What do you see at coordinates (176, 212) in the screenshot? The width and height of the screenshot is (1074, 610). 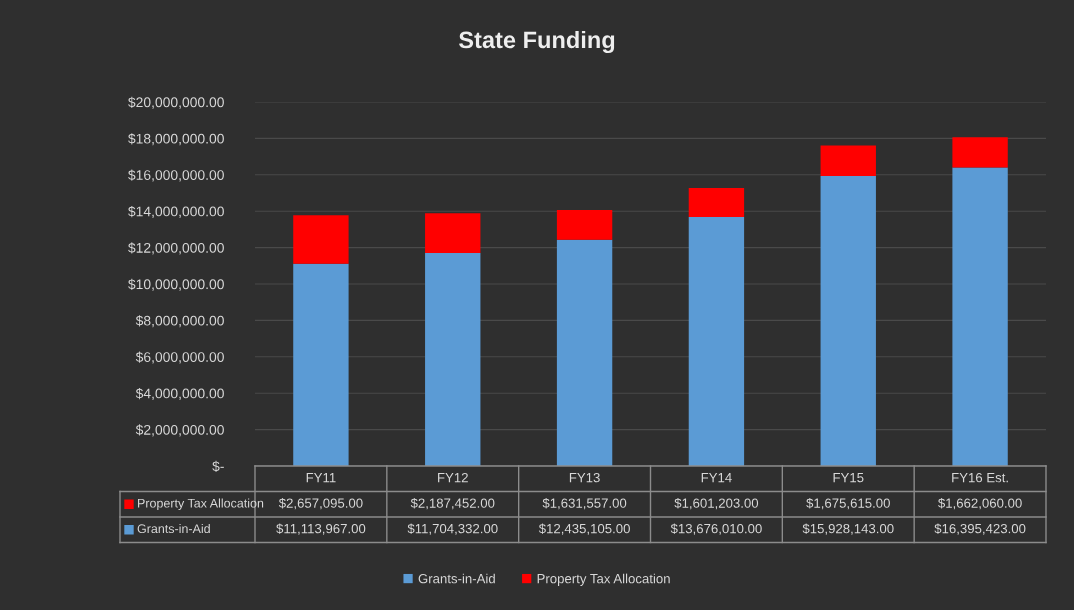 I see `y-tick-label: $14,000,000.00` at bounding box center [176, 212].